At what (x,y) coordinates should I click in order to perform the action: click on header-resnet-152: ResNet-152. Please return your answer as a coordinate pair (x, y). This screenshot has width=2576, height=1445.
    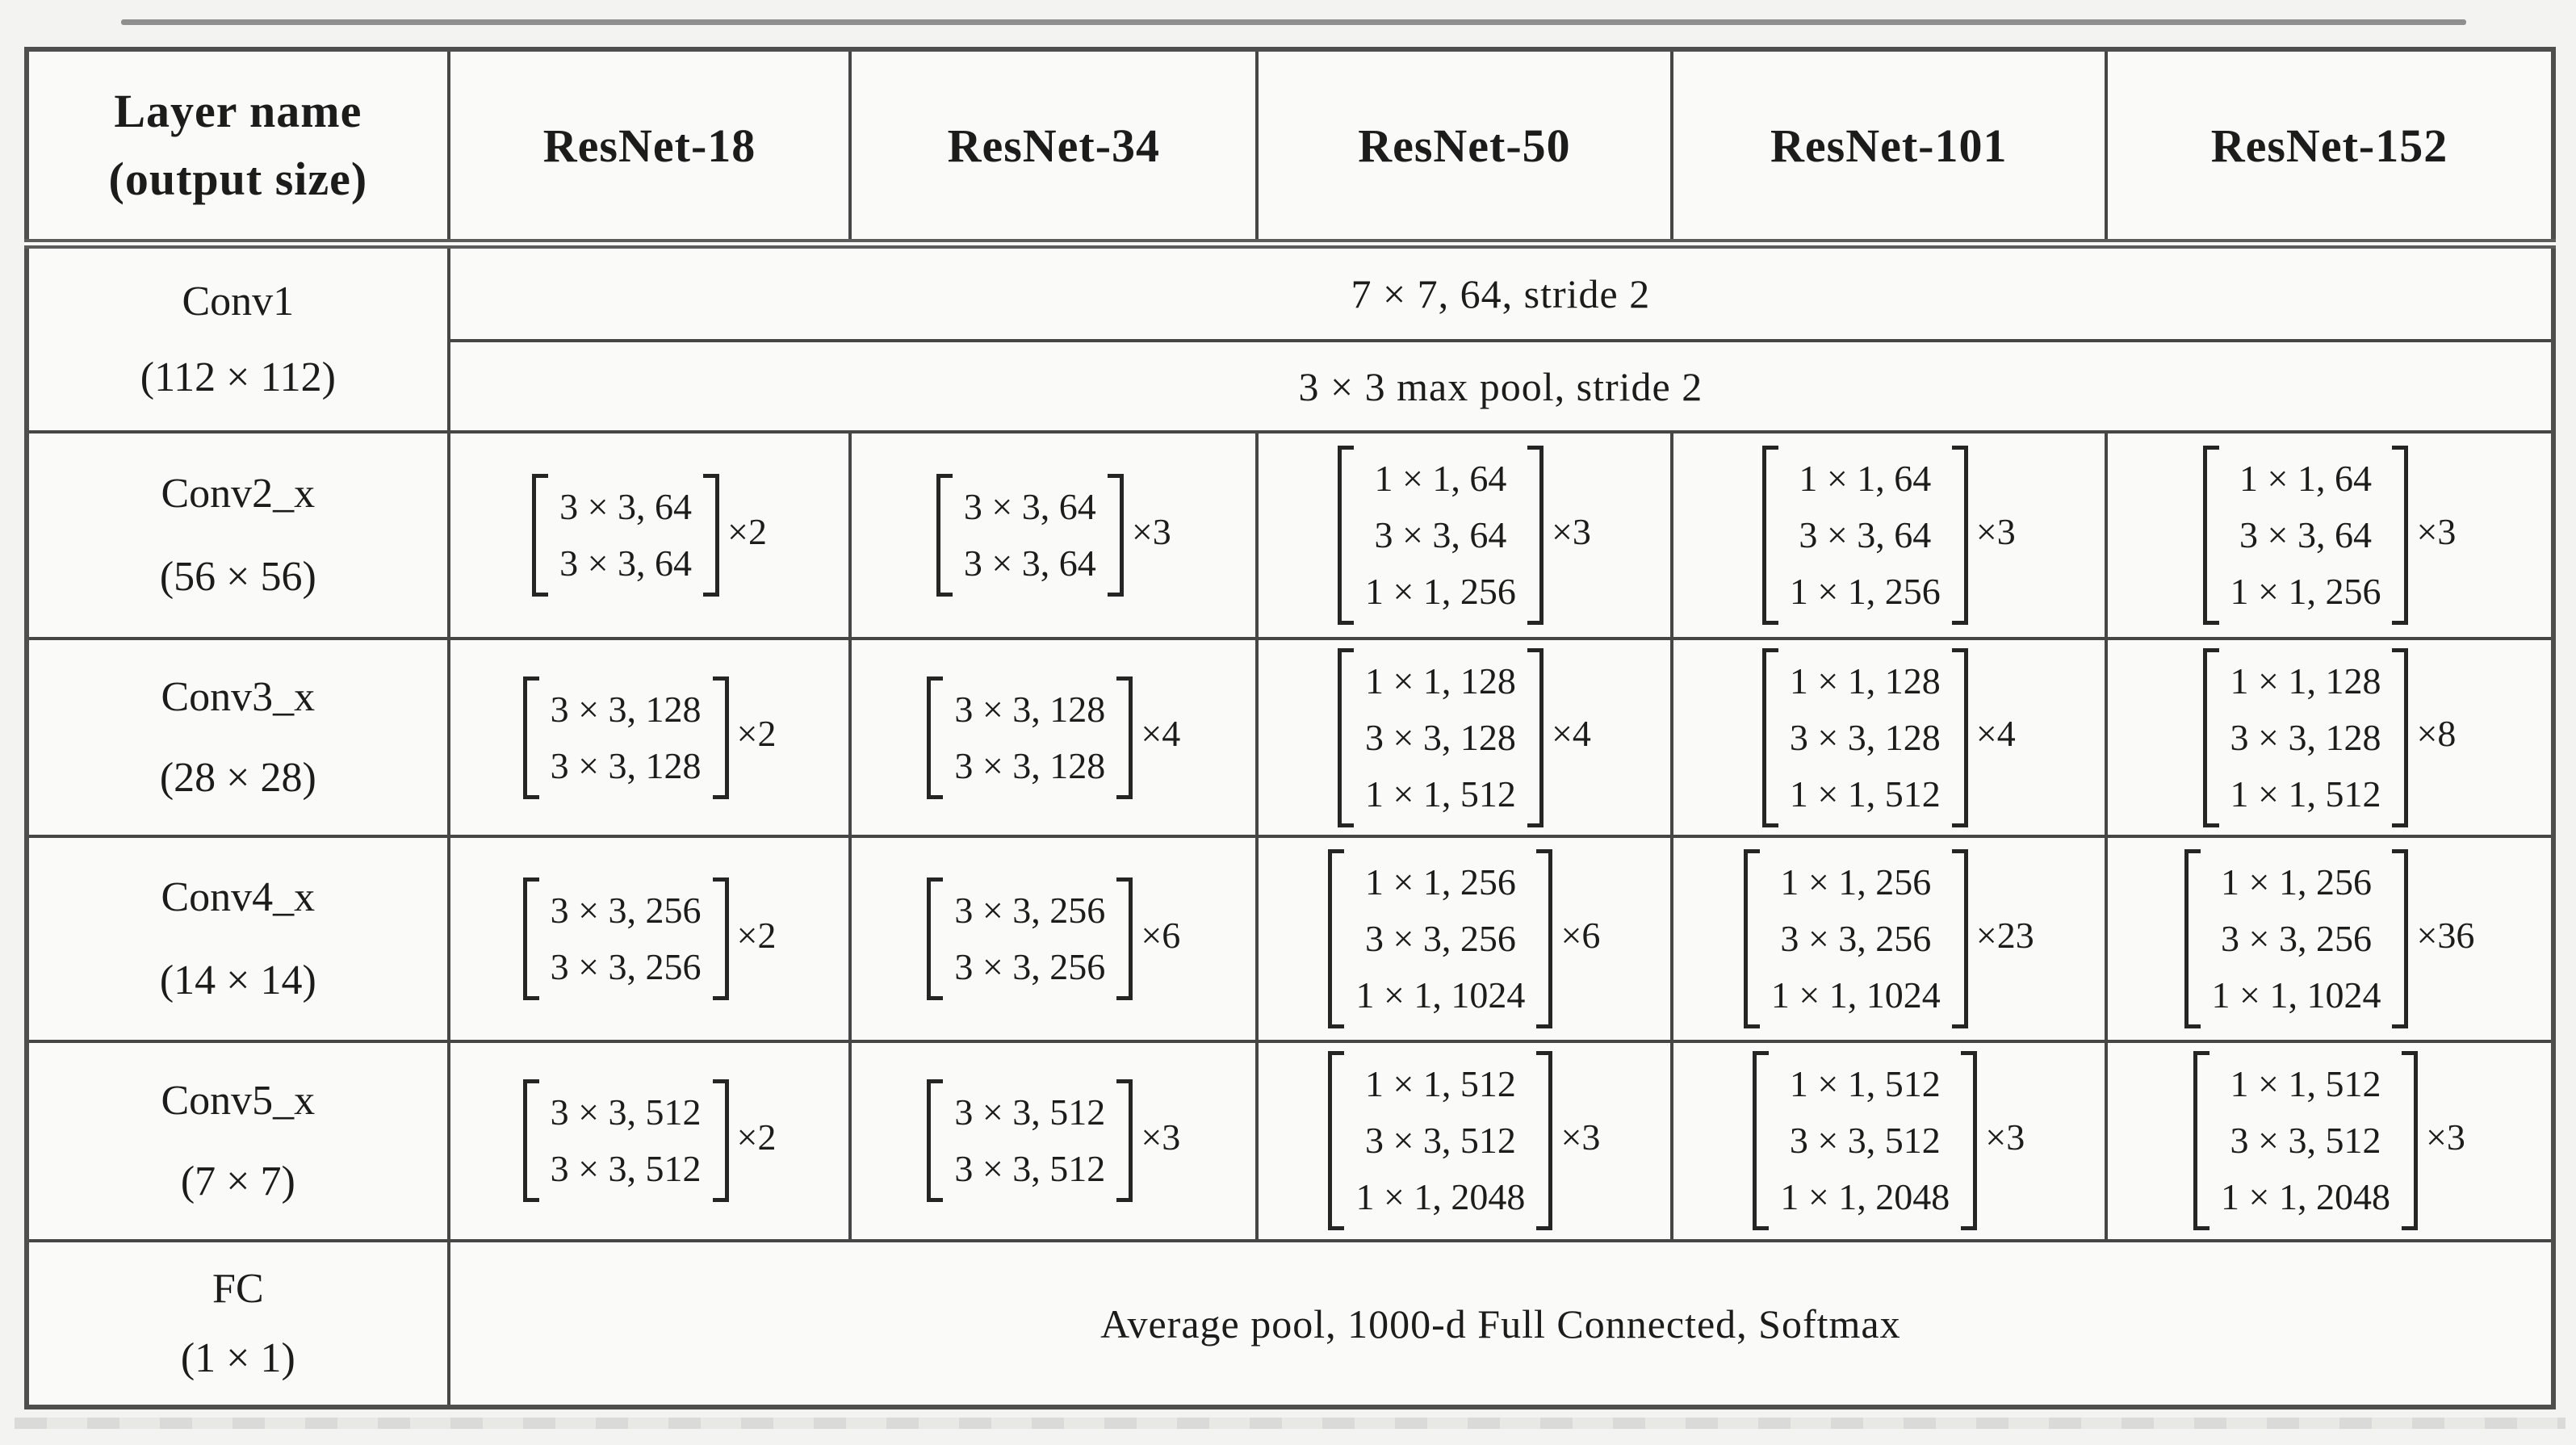
    Looking at the image, I should click on (2330, 148).